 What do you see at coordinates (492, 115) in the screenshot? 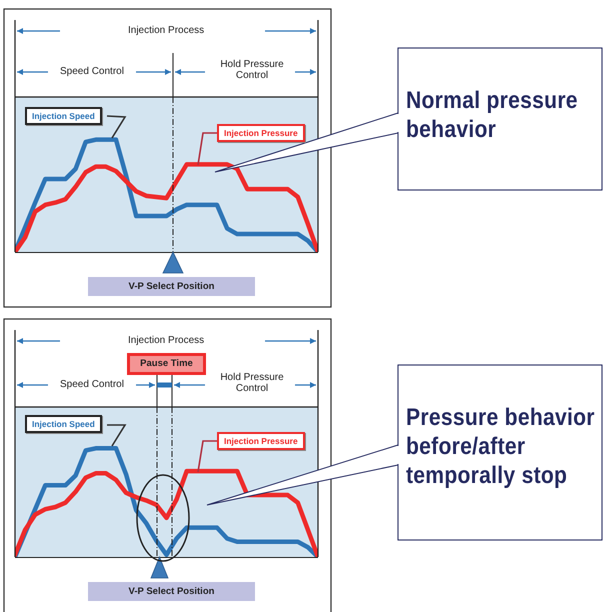
I see `text: Normal pressure behavior` at bounding box center [492, 115].